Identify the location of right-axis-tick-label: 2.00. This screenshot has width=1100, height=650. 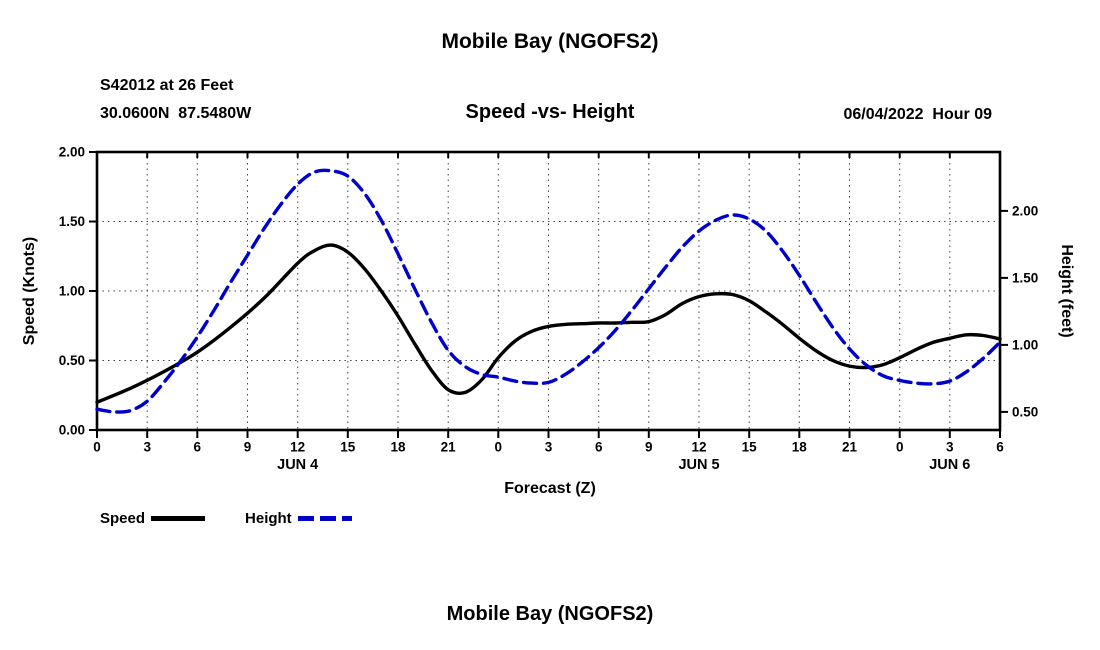
(1025, 211).